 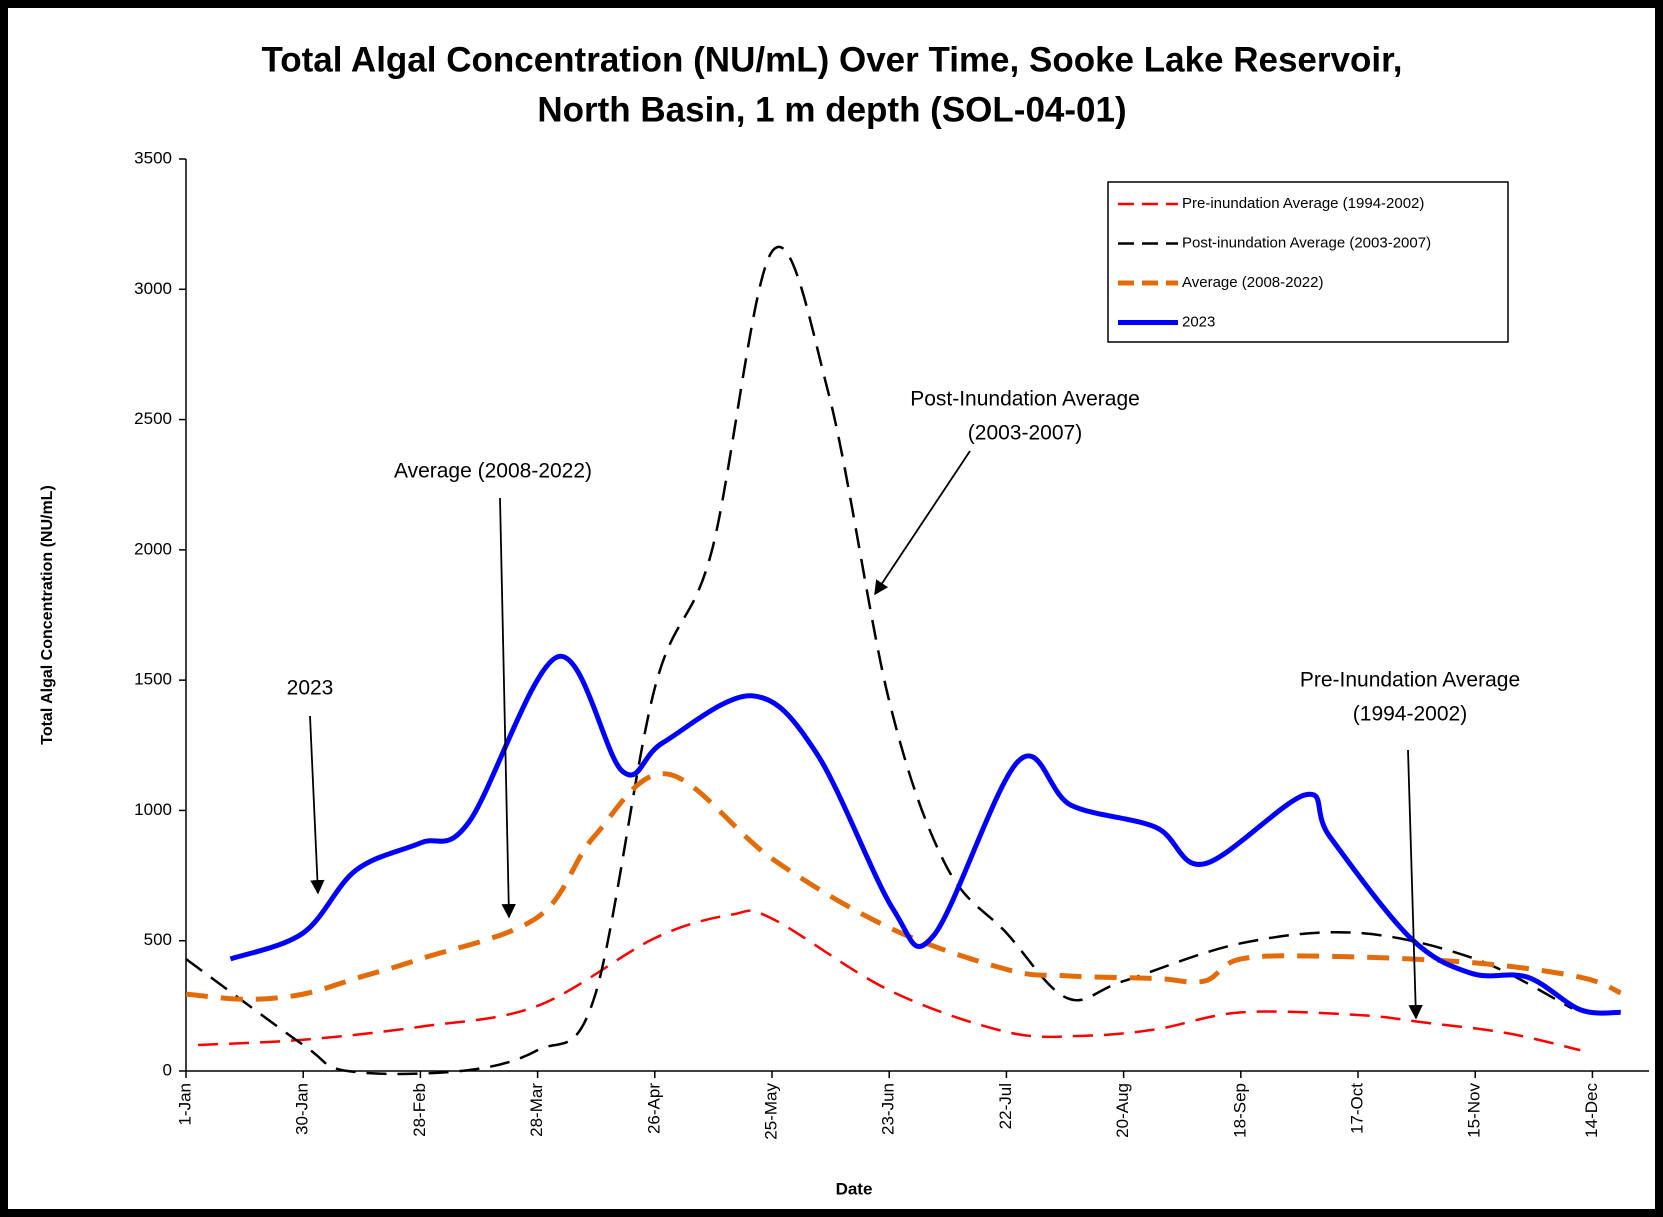 I want to click on legend-label: Average (2008-2022), so click(x=1253, y=282).